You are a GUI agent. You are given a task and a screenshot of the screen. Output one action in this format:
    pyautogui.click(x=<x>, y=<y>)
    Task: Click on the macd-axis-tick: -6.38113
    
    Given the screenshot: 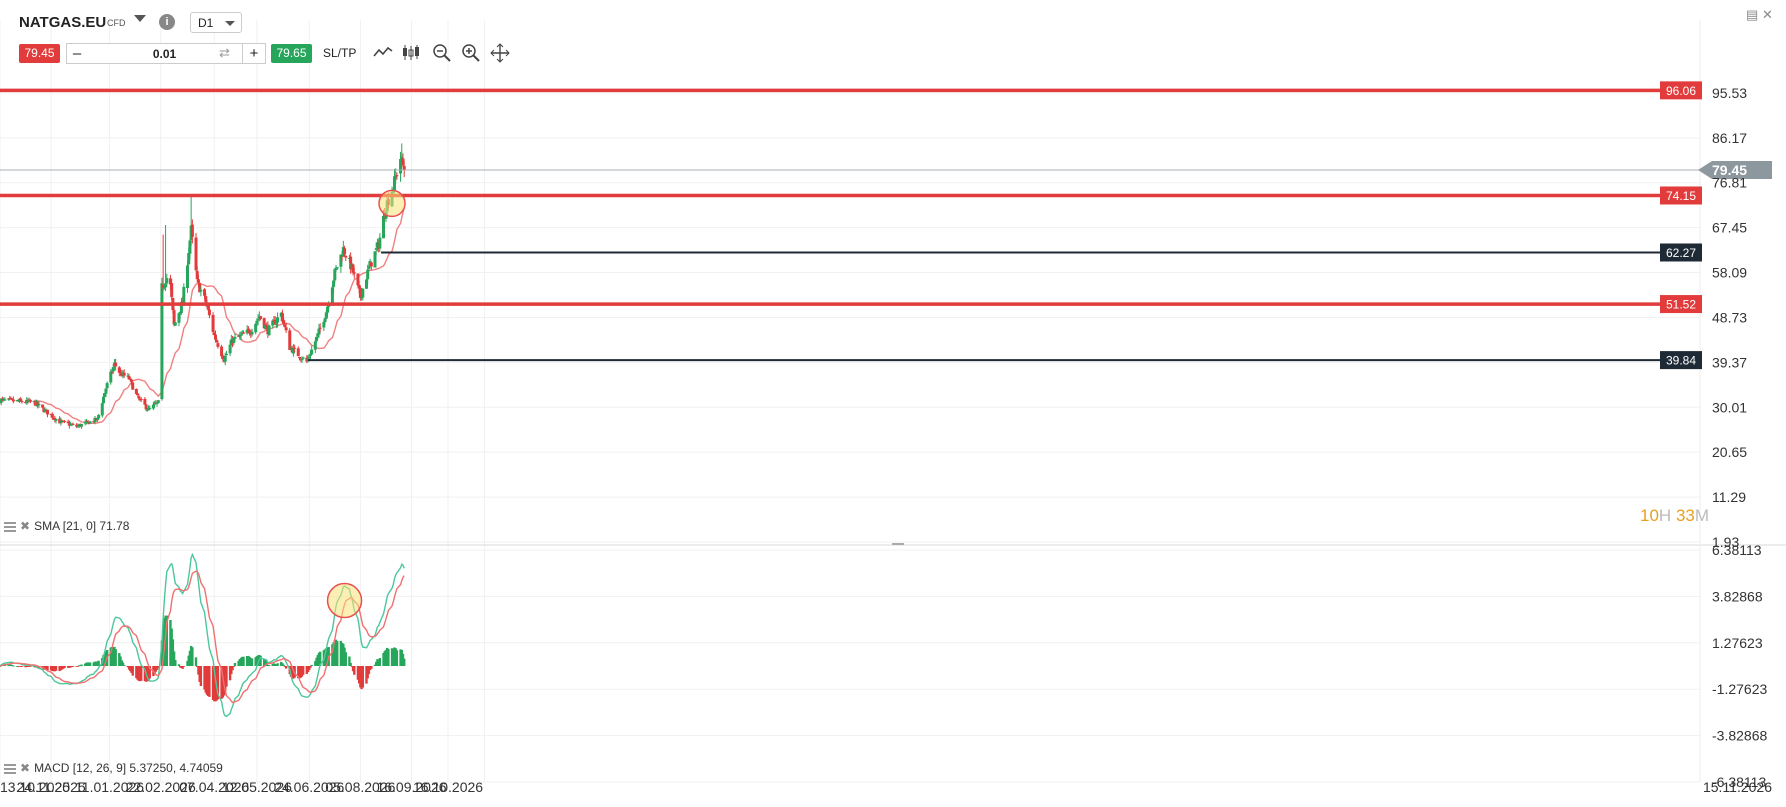 What is the action you would take?
    pyautogui.click(x=1739, y=782)
    